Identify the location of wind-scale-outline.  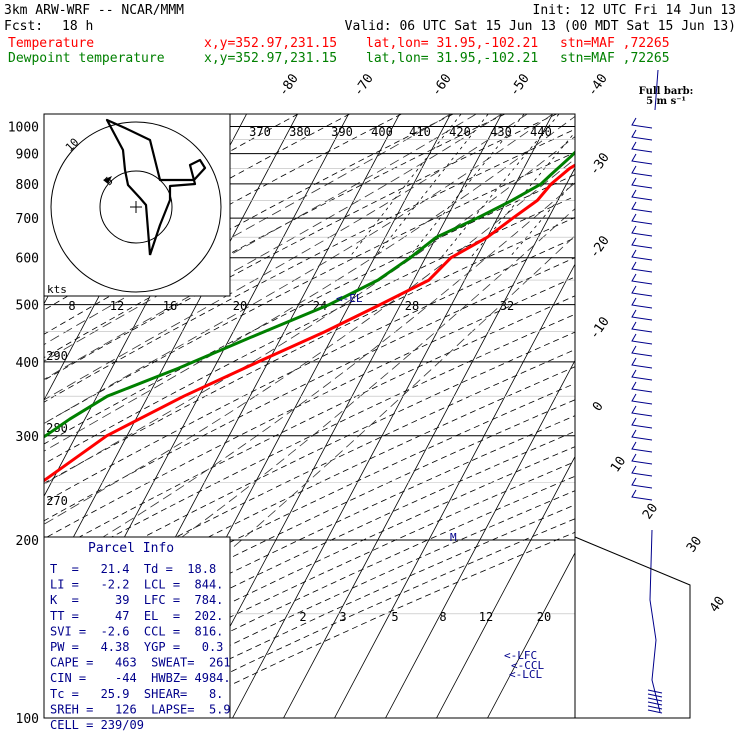
(632, 627).